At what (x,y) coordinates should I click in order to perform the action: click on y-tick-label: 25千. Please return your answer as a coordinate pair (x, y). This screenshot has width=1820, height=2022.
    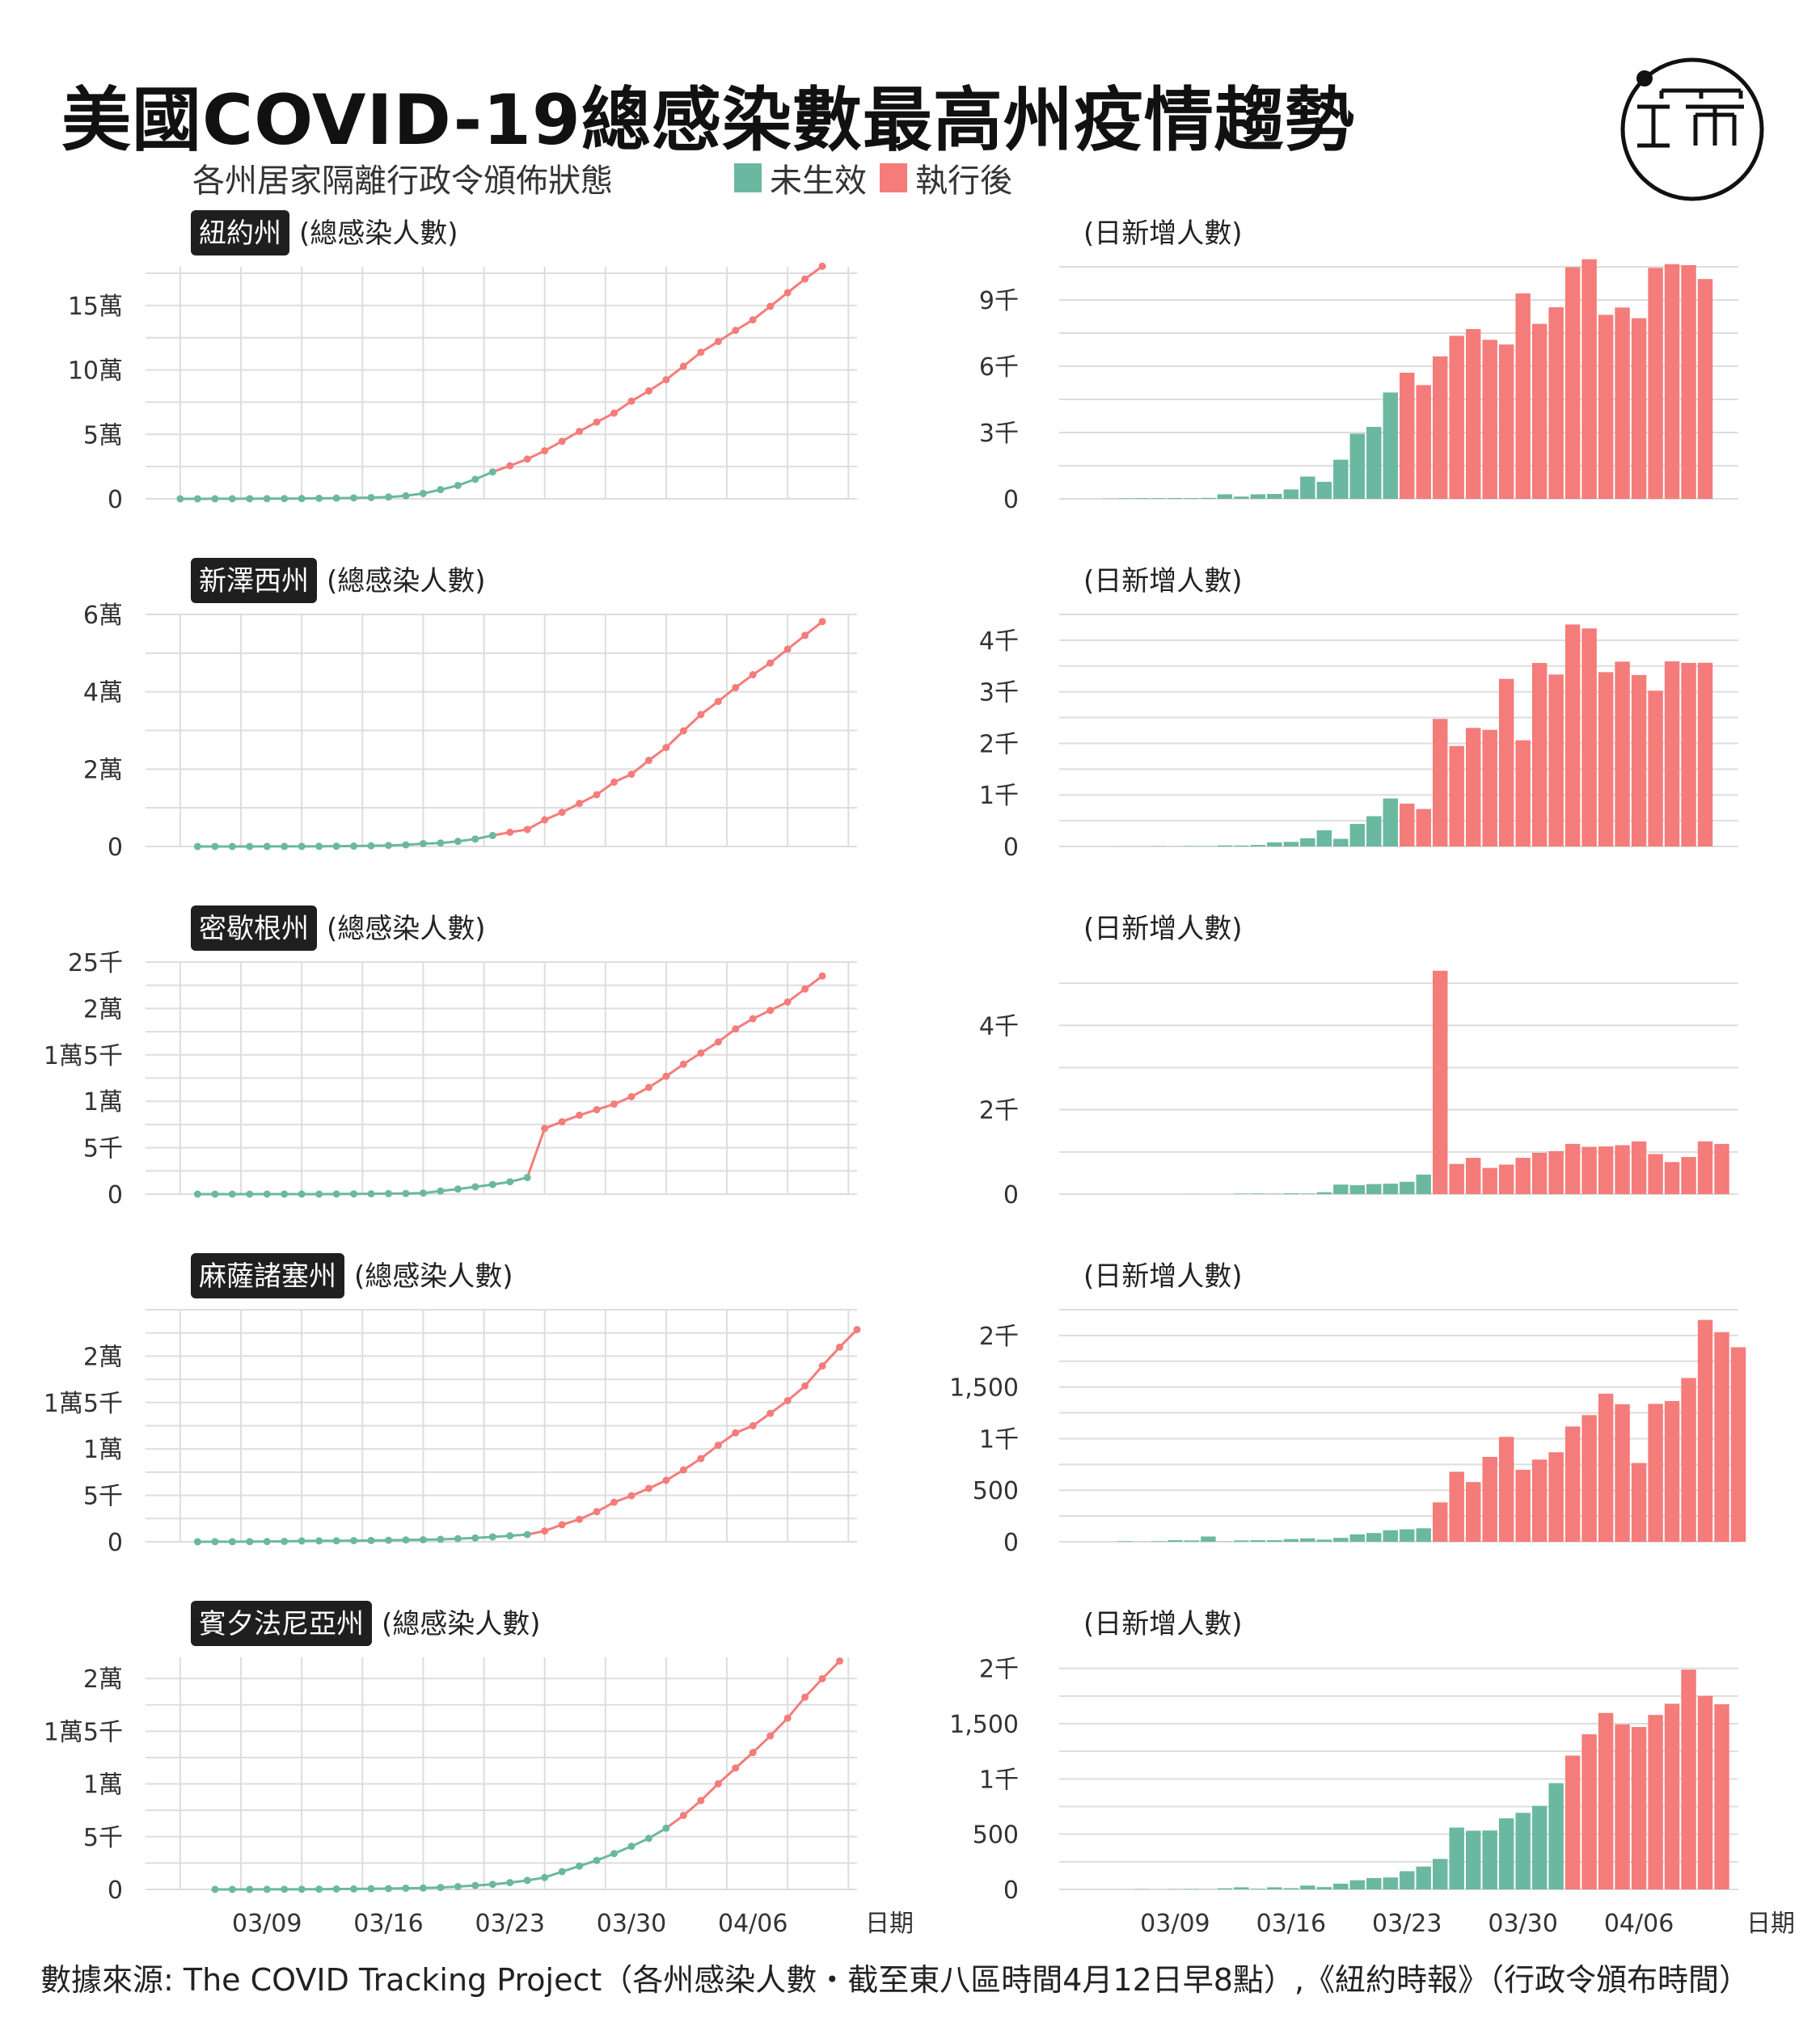
    Looking at the image, I should click on (95, 963).